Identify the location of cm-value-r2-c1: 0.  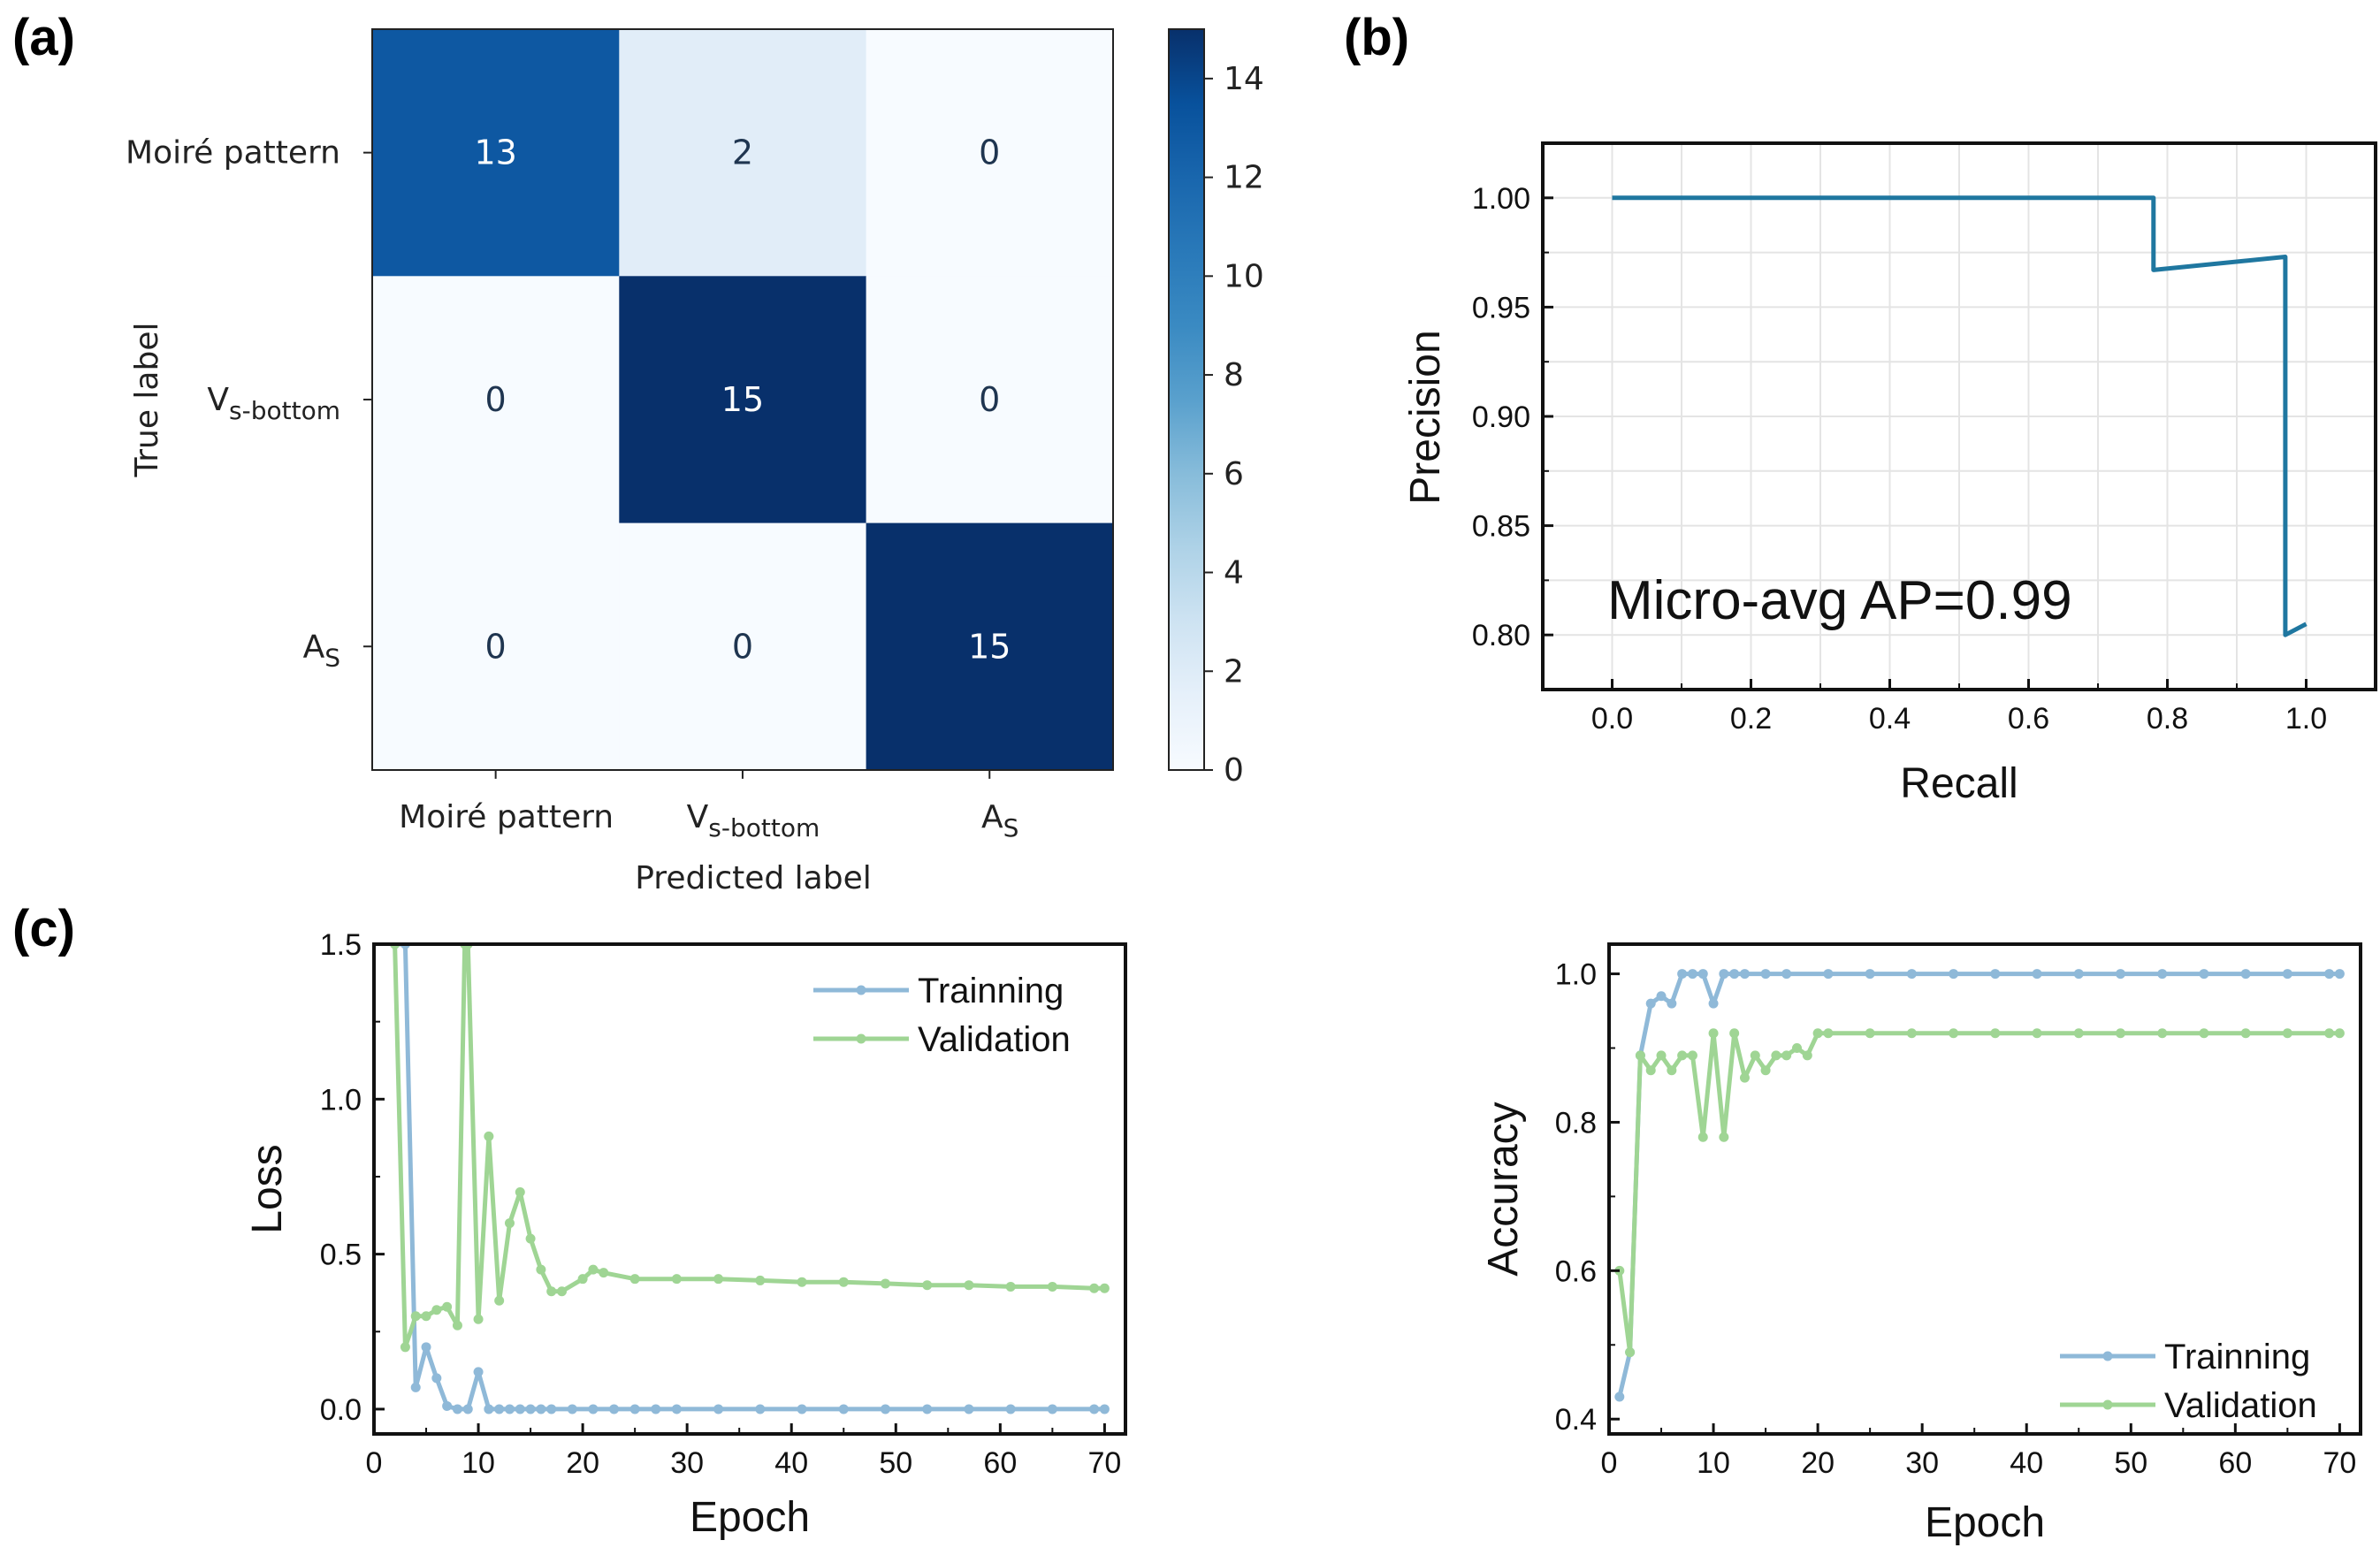
(742, 647).